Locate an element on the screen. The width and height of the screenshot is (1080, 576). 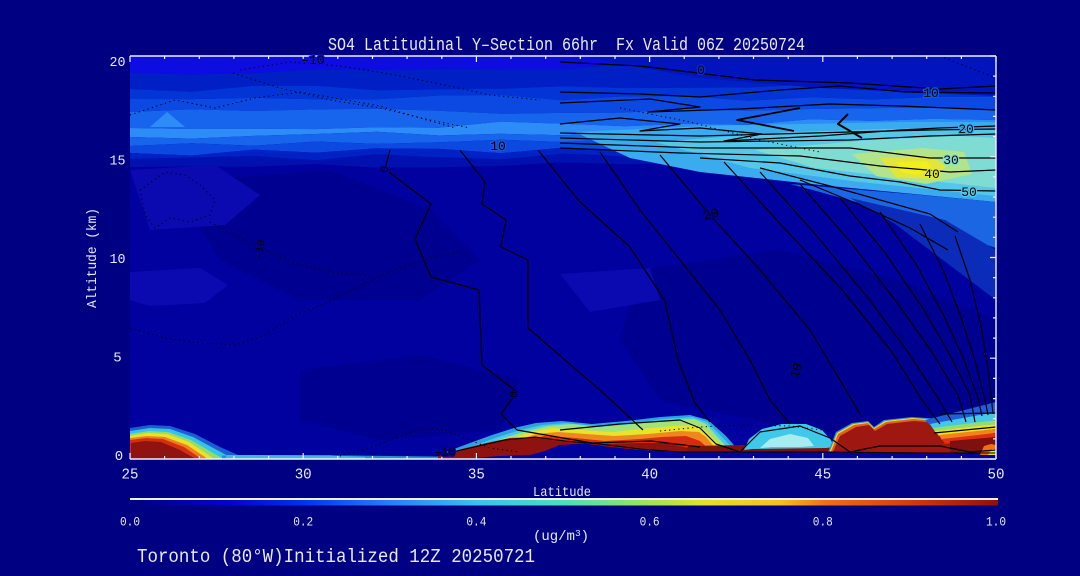
svg-text: 0.6 is located at coordinates (650, 522).